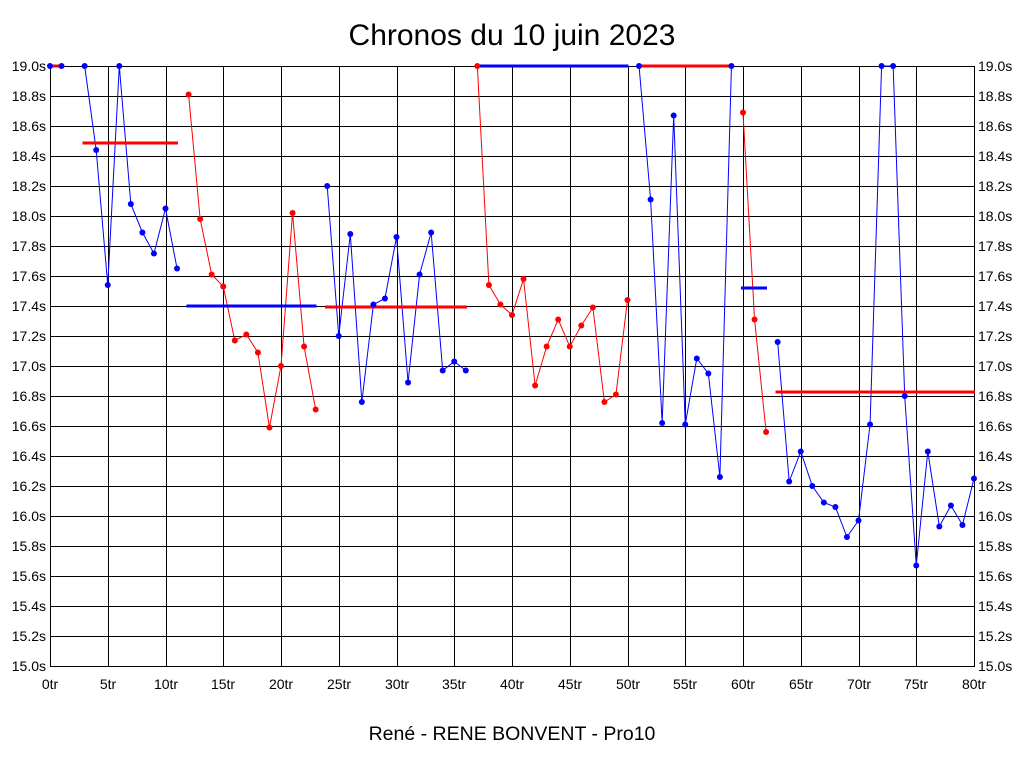 This screenshot has height=768, width=1024. I want to click on y-tick-label-right: 16.8s, so click(995, 396).